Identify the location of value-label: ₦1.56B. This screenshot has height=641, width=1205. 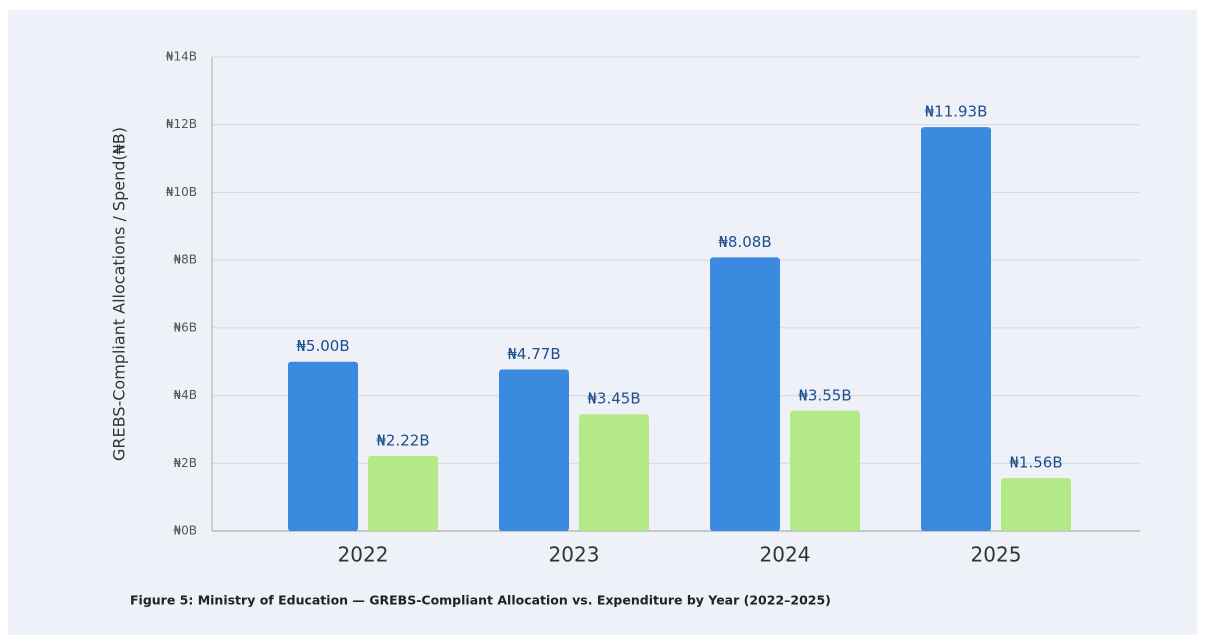
(1035, 463).